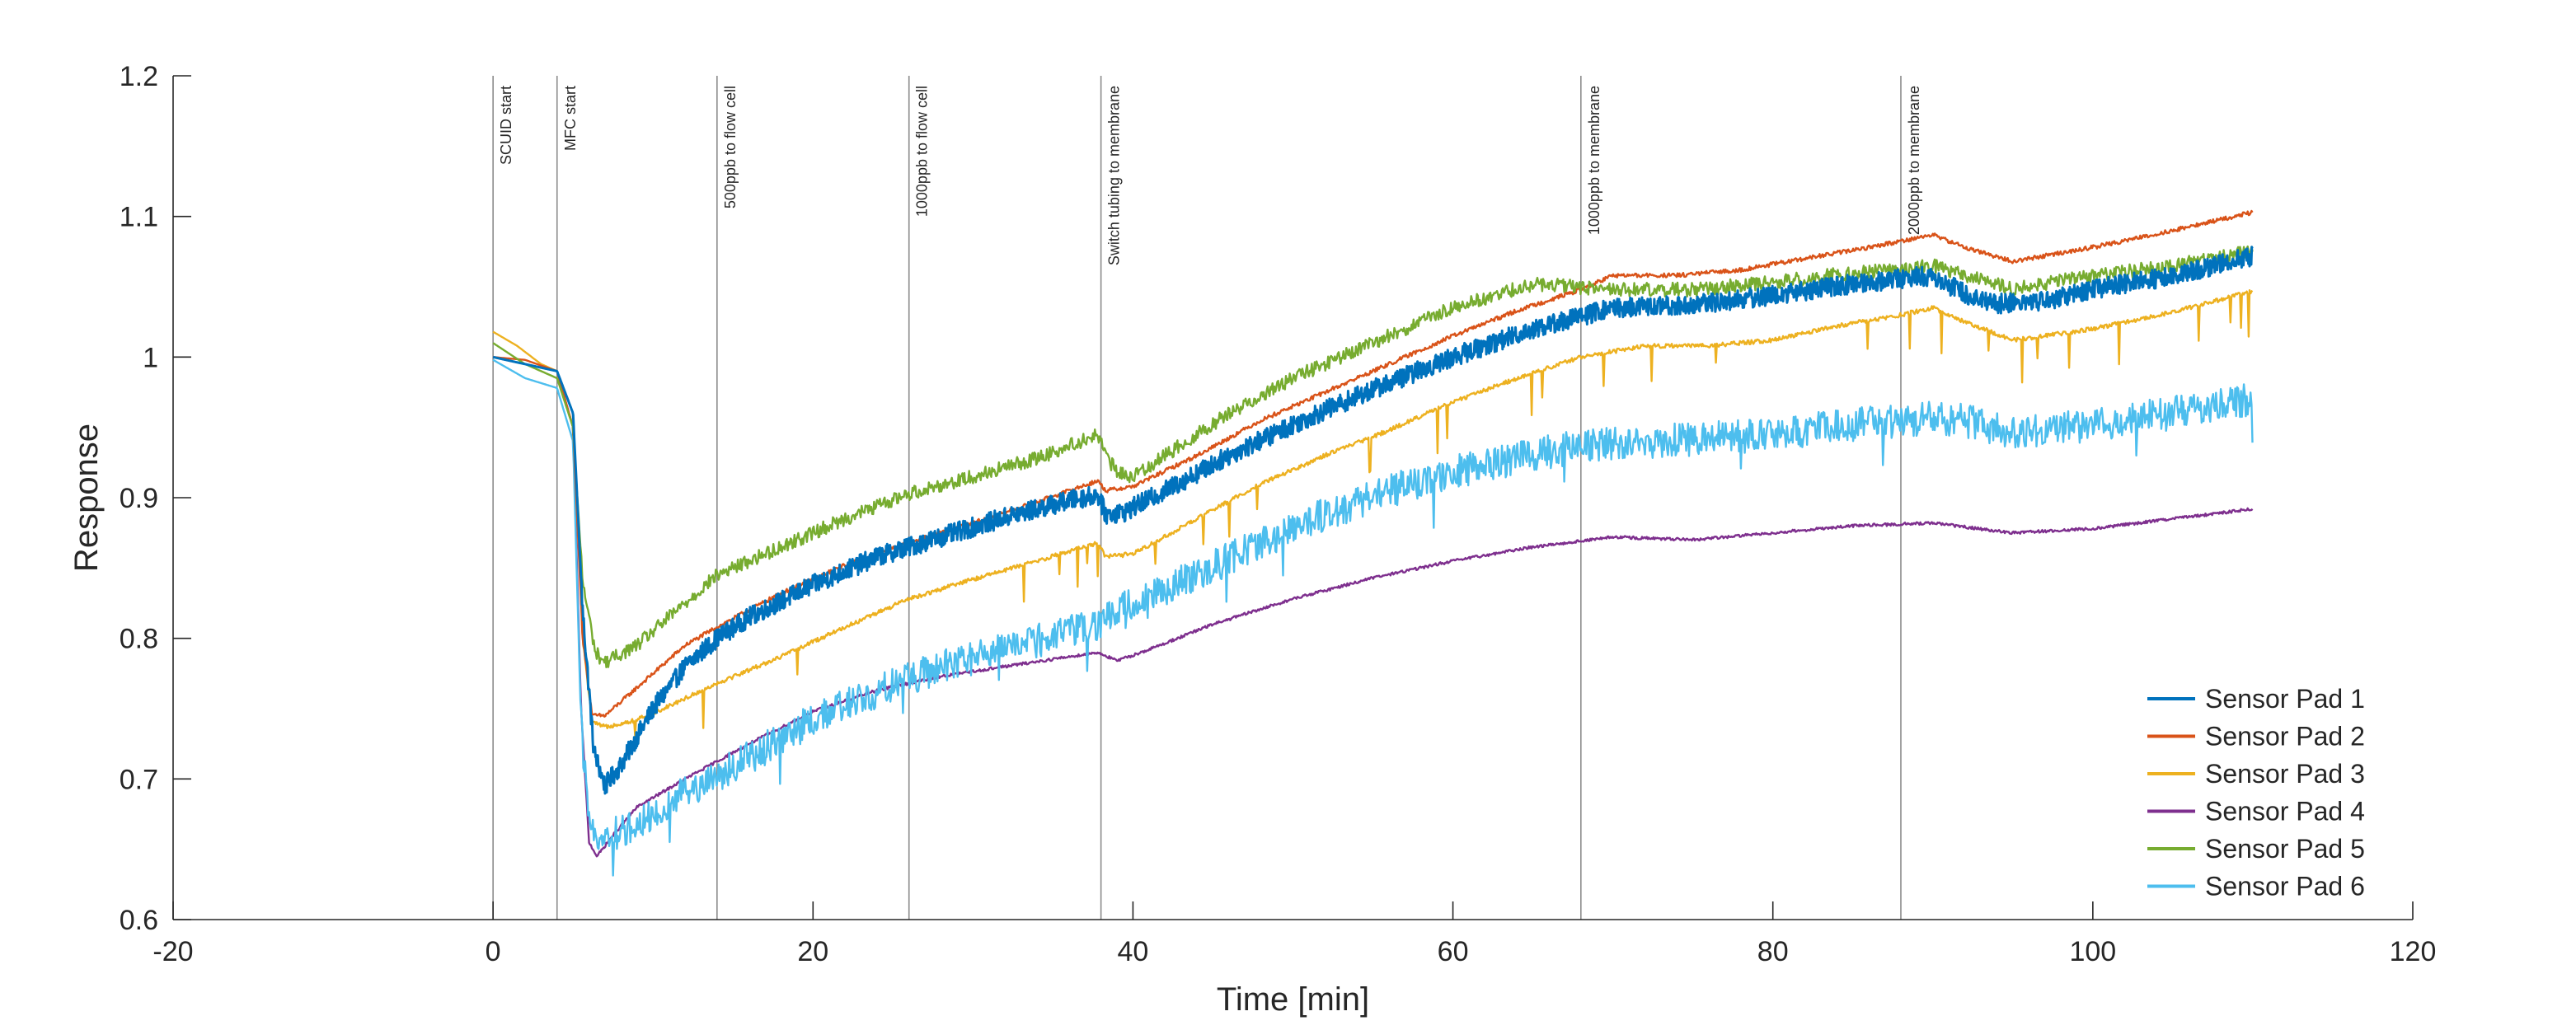 The width and height of the screenshot is (2576, 1030). What do you see at coordinates (139, 498) in the screenshot?
I see `y-tick-label: 0.9` at bounding box center [139, 498].